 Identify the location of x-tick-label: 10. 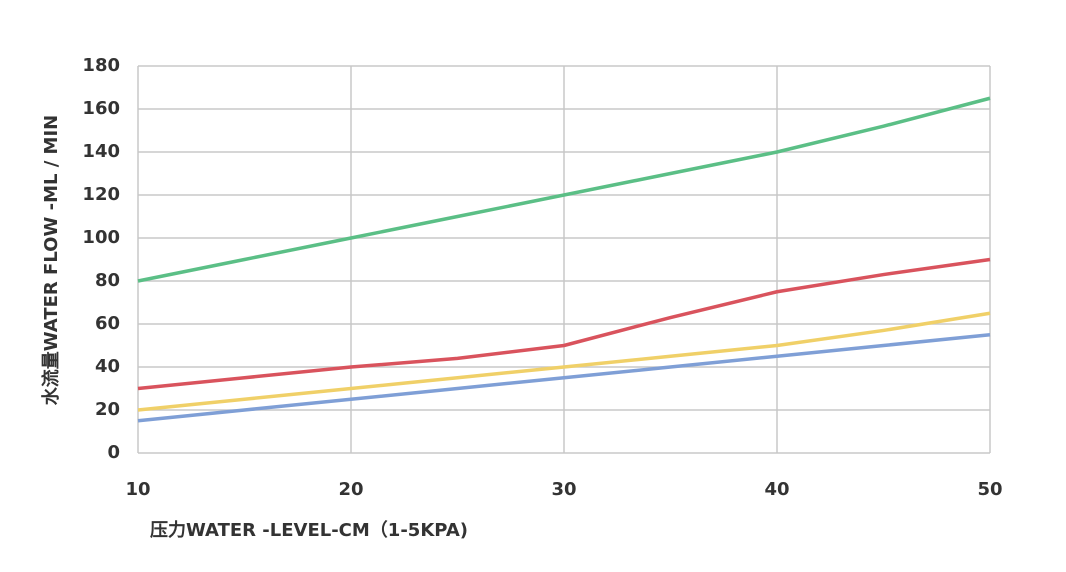
(137, 489).